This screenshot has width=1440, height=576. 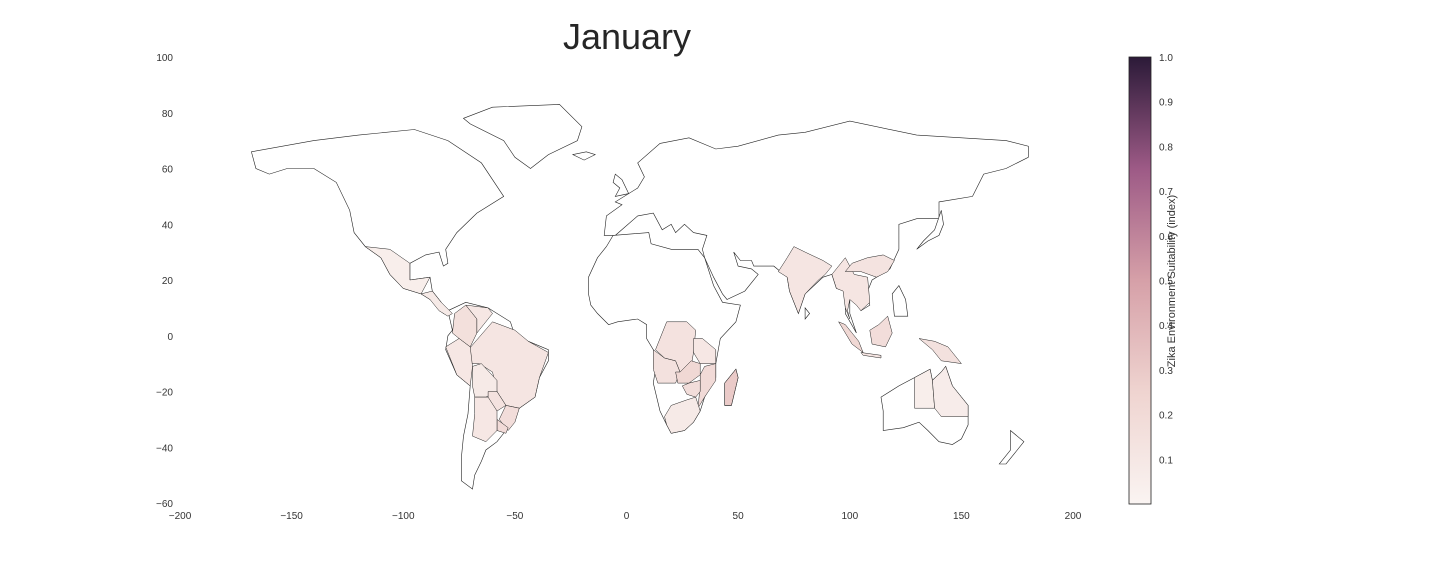 What do you see at coordinates (168, 281) in the screenshot?
I see `y-tick-label: 20` at bounding box center [168, 281].